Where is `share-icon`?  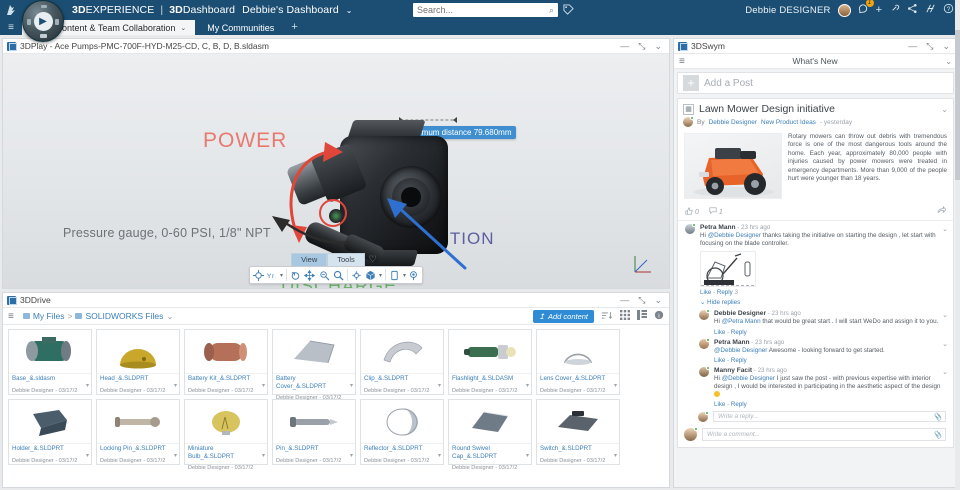
share-icon is located at coordinates (912, 10).